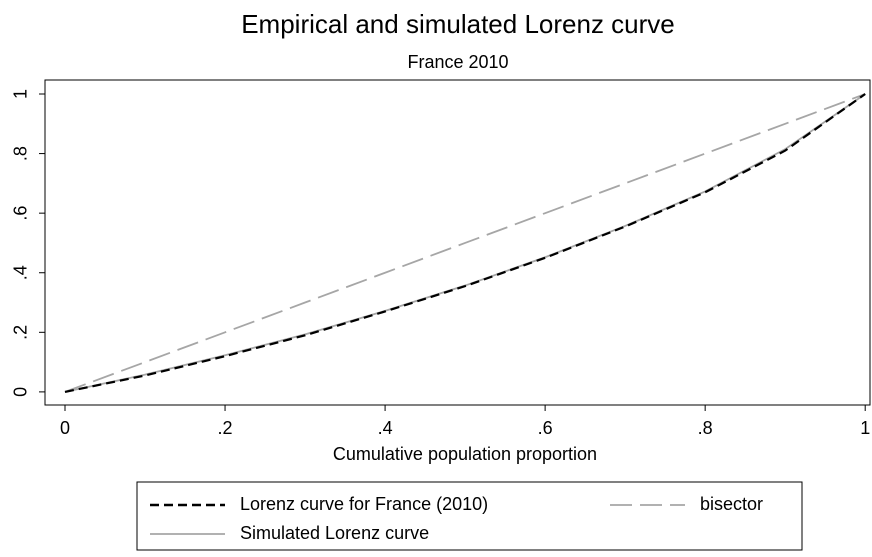  What do you see at coordinates (65, 428) in the screenshot?
I see `x-tick-label: 0` at bounding box center [65, 428].